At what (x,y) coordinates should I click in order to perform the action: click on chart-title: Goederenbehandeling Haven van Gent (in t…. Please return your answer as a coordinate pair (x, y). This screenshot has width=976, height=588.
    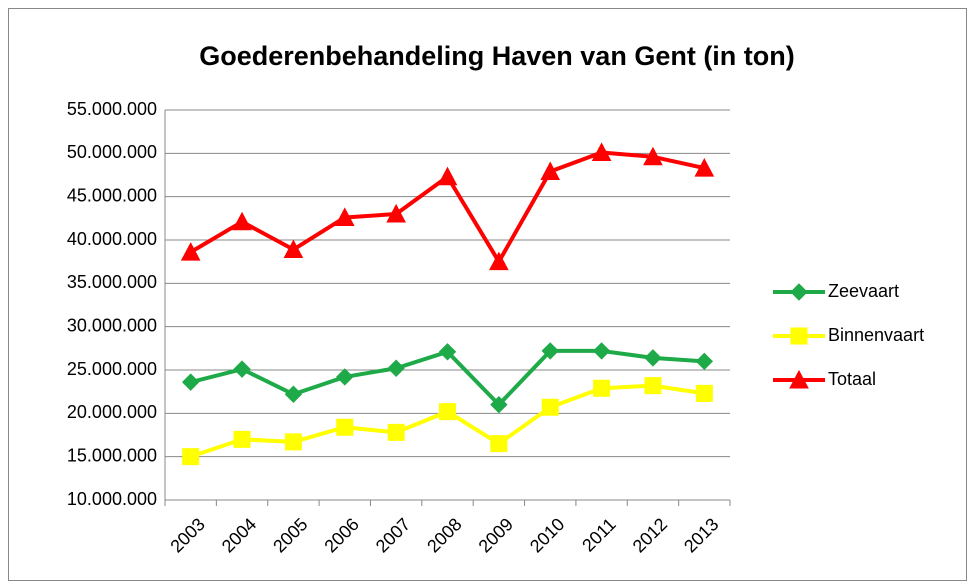
    Looking at the image, I should click on (497, 56).